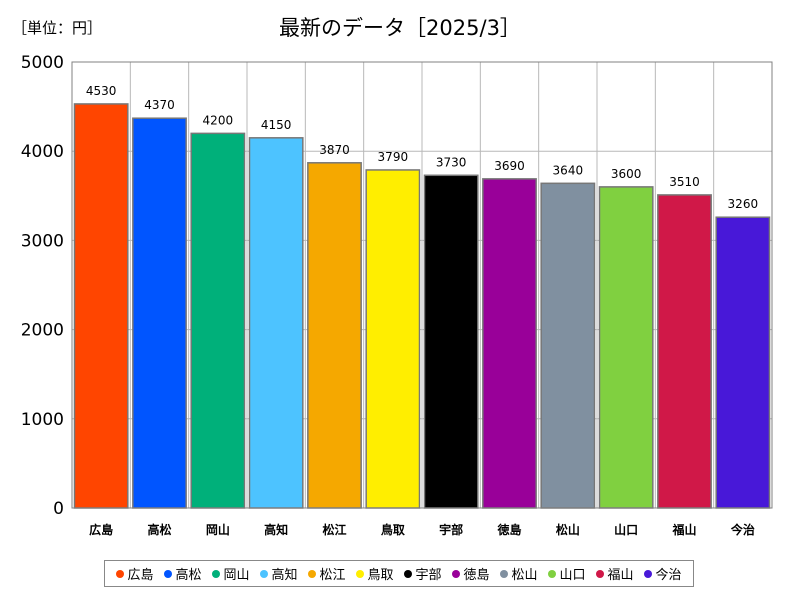 Image resolution: width=800 pixels, height=600 pixels. Describe the element at coordinates (626, 529) in the screenshot. I see `x-tick-label: 山口` at that location.